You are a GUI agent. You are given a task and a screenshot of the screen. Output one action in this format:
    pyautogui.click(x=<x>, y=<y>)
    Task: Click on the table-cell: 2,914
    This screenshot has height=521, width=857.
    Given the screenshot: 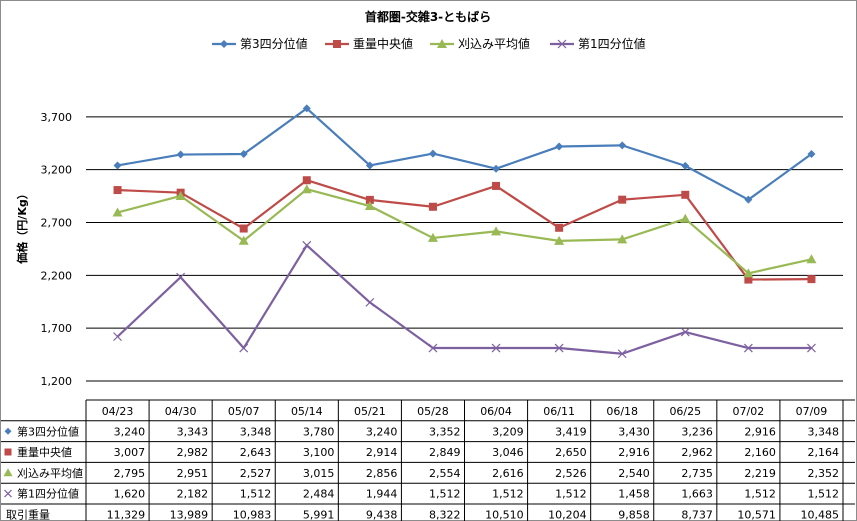 What is the action you would take?
    pyautogui.click(x=382, y=452)
    